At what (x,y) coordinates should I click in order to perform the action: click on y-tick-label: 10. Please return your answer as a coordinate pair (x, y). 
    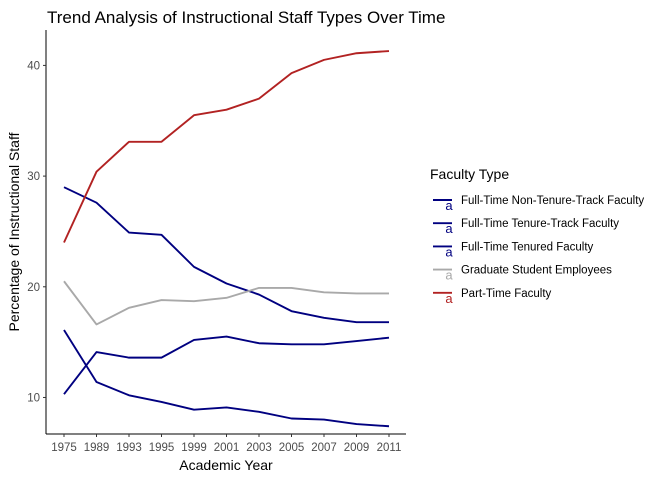
    Looking at the image, I should click on (33, 398).